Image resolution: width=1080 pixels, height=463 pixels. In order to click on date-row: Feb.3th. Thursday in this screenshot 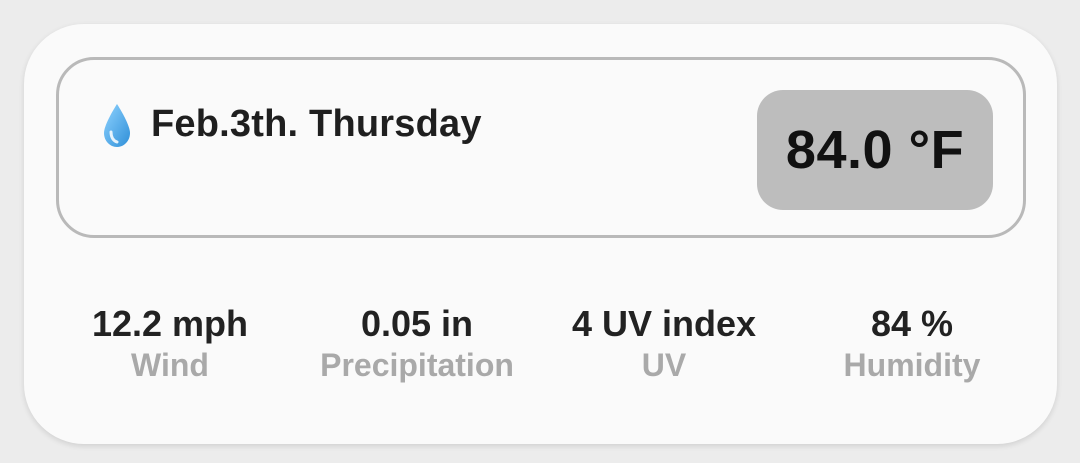, I will do `click(291, 125)`.